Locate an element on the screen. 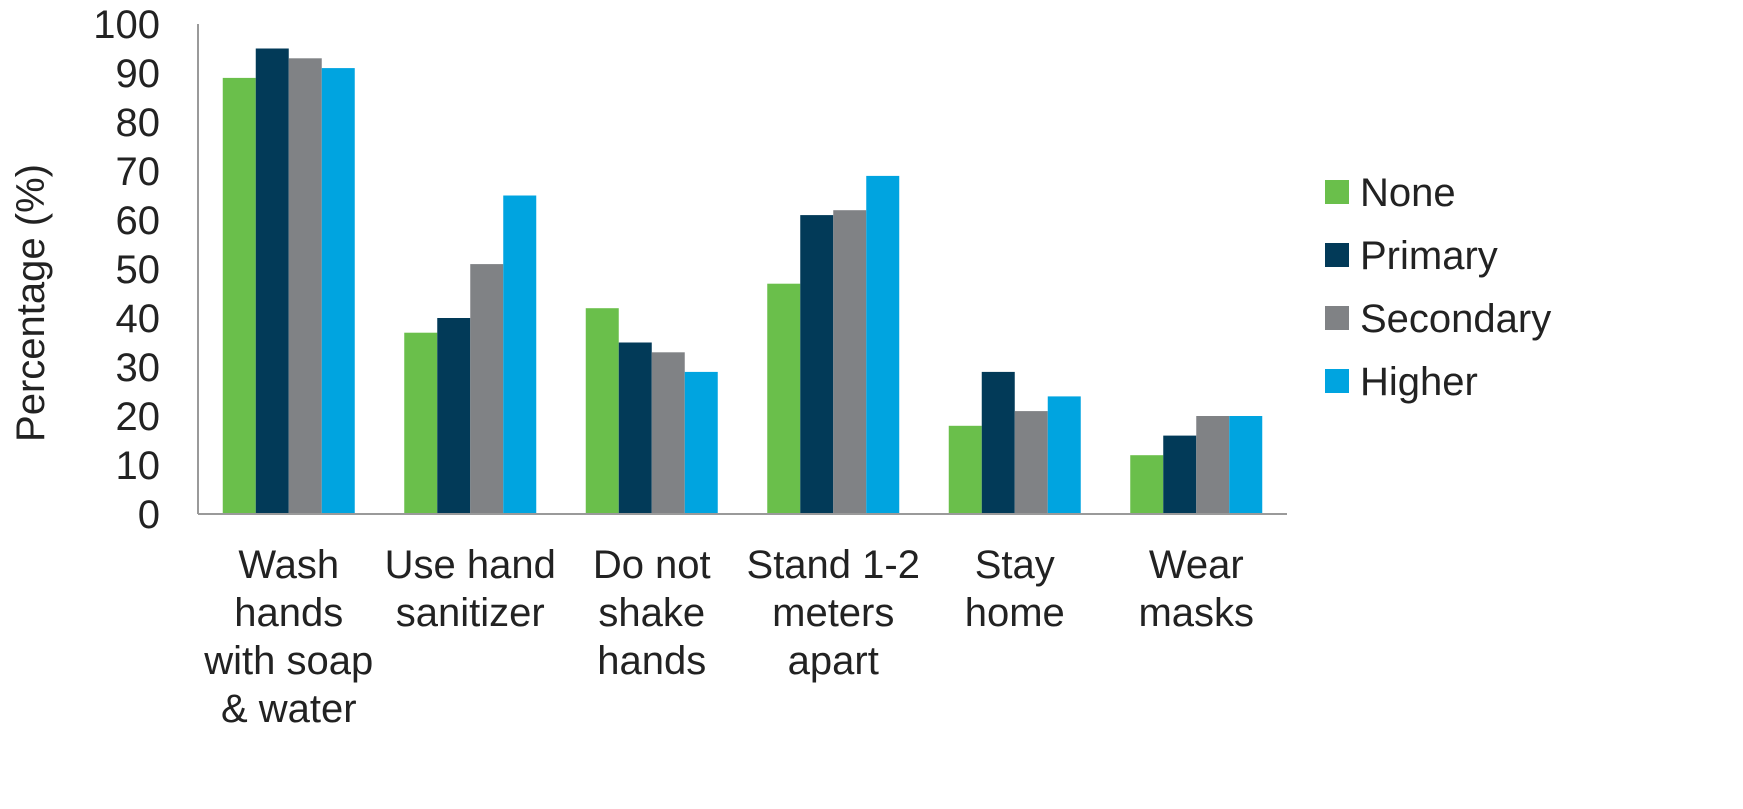 The height and width of the screenshot is (809, 1743). category-label-line: & water is located at coordinates (289, 709).